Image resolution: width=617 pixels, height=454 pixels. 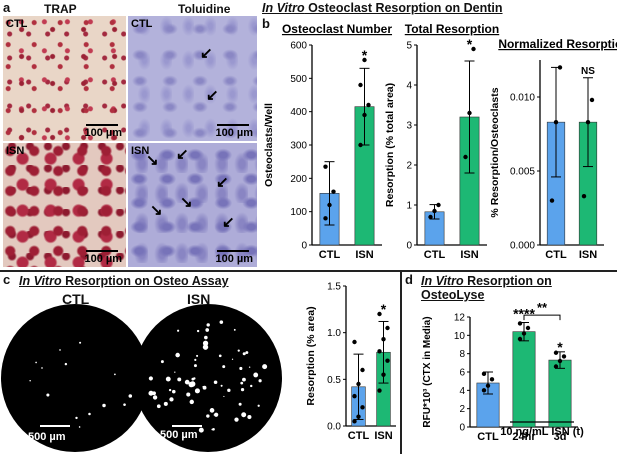 I want to click on title-italic: In Vitro, so click(x=283, y=8).